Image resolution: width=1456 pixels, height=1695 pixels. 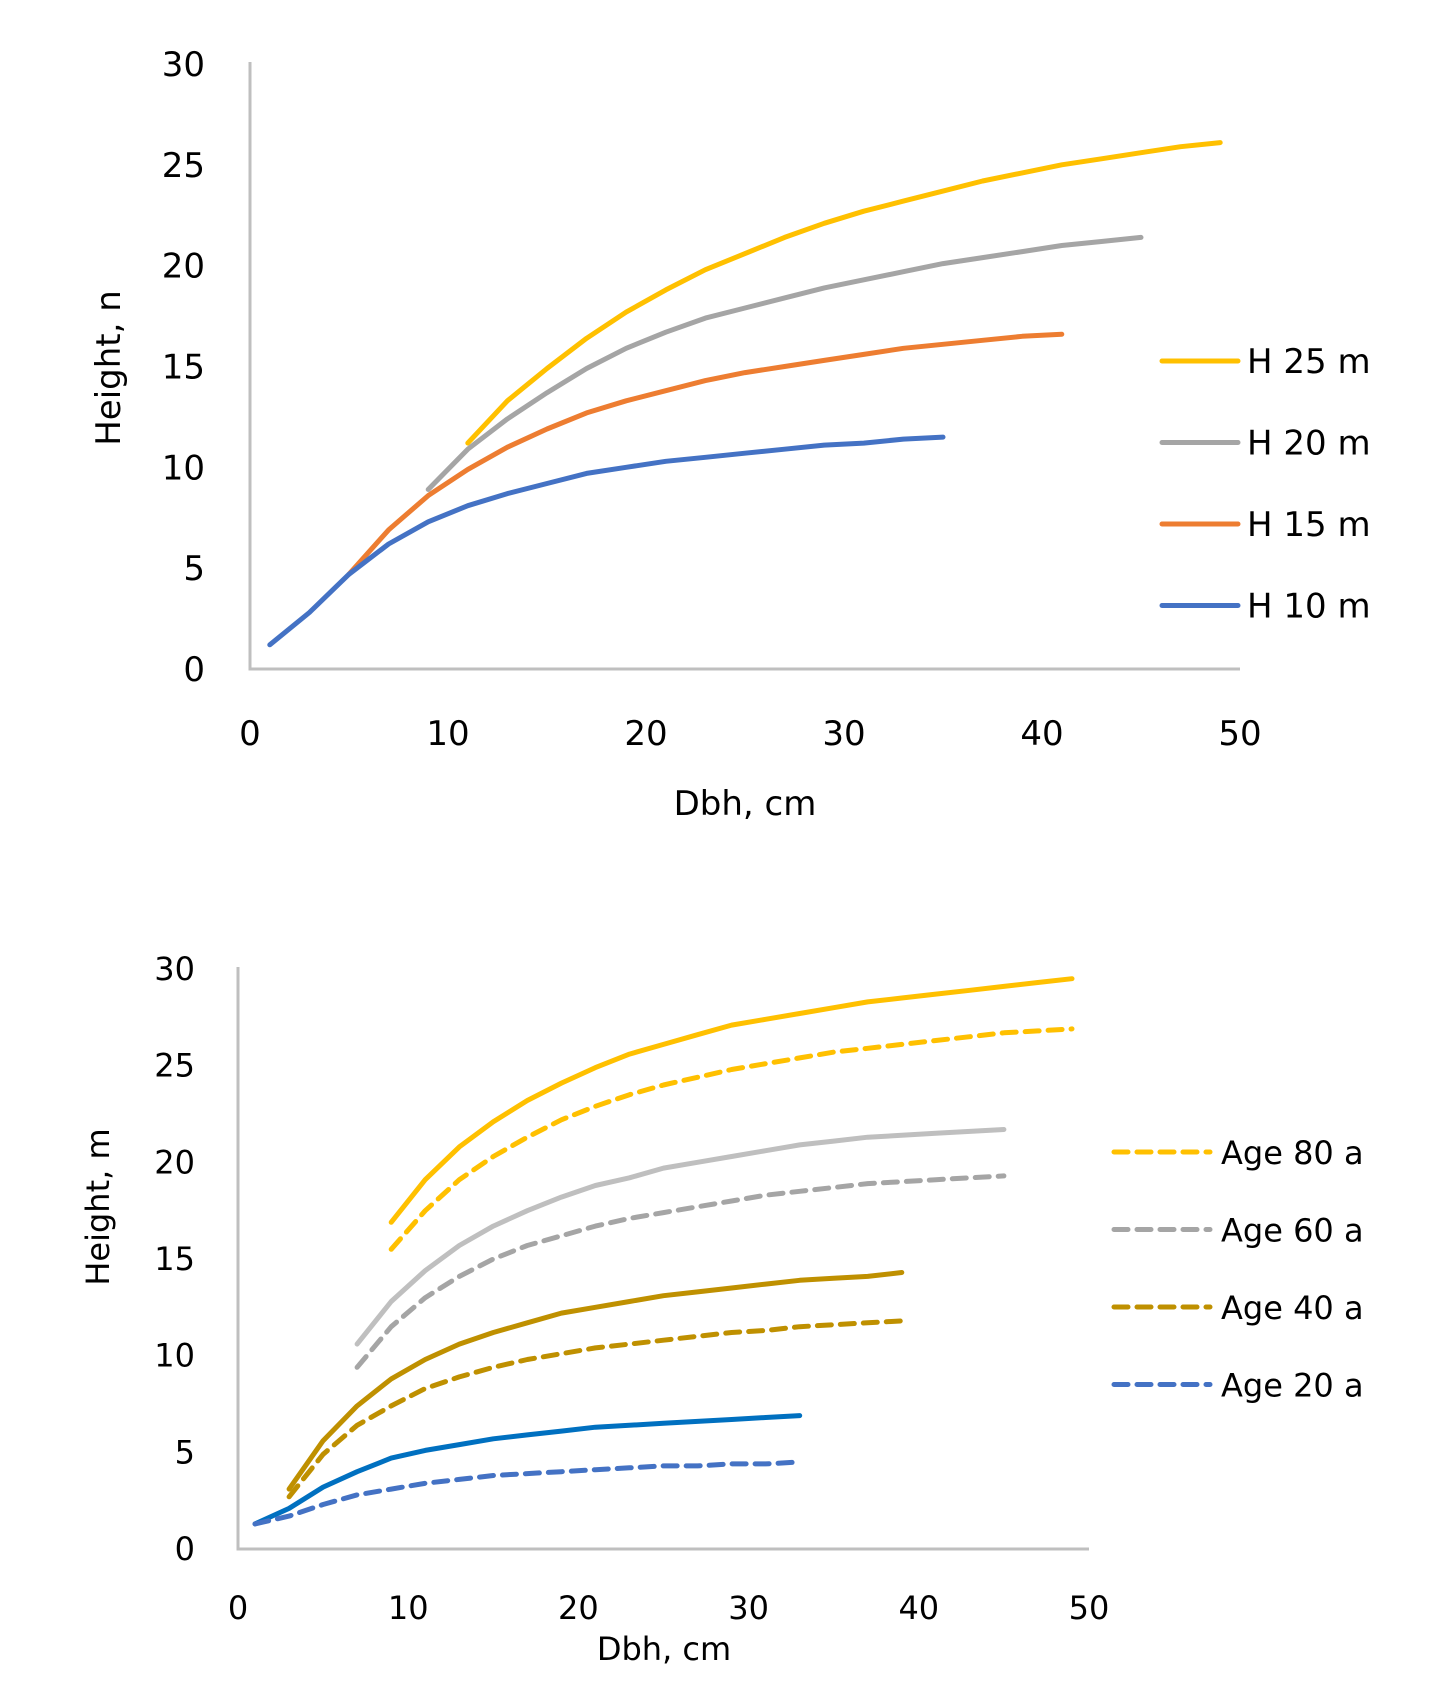 What do you see at coordinates (748, 1608) in the screenshot?
I see `bottom-x-tick-label: 30` at bounding box center [748, 1608].